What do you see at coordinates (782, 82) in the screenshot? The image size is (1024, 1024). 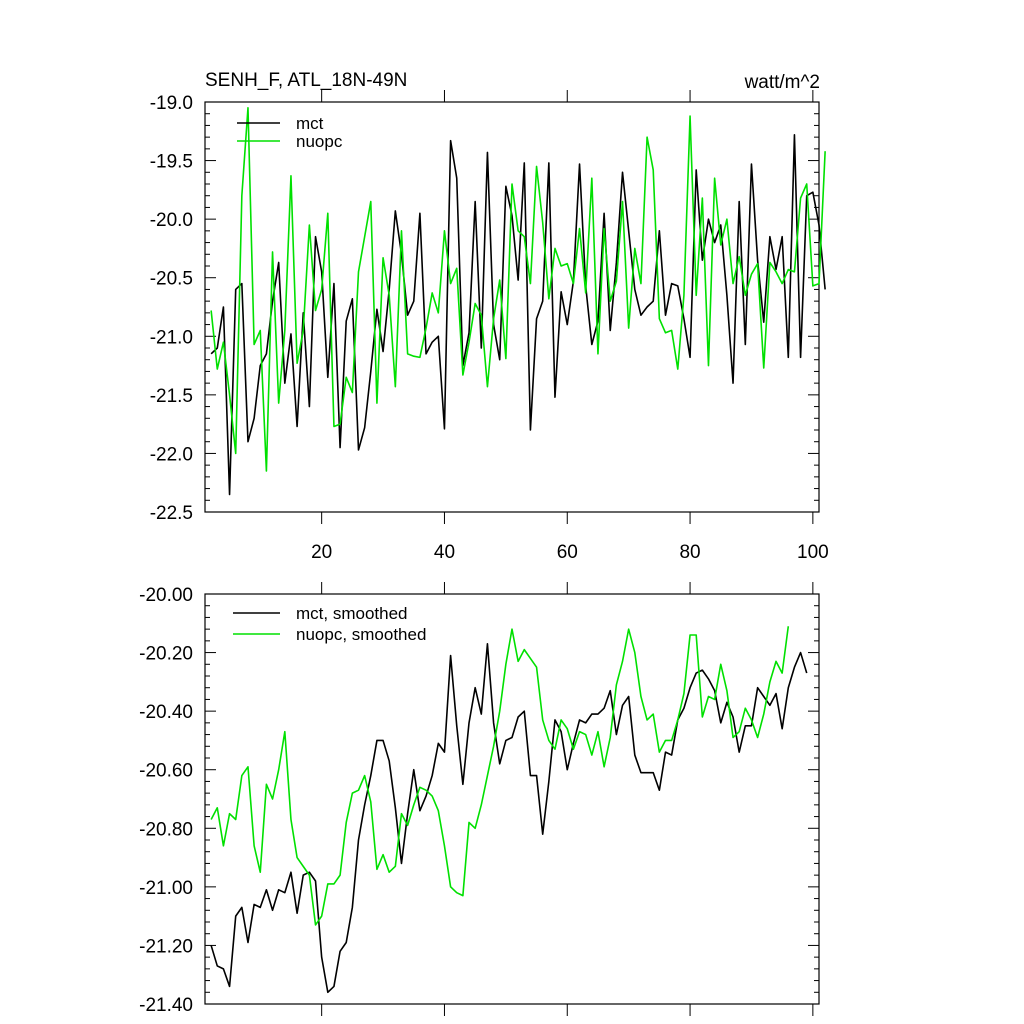 I see `units-label: watt/m^2` at bounding box center [782, 82].